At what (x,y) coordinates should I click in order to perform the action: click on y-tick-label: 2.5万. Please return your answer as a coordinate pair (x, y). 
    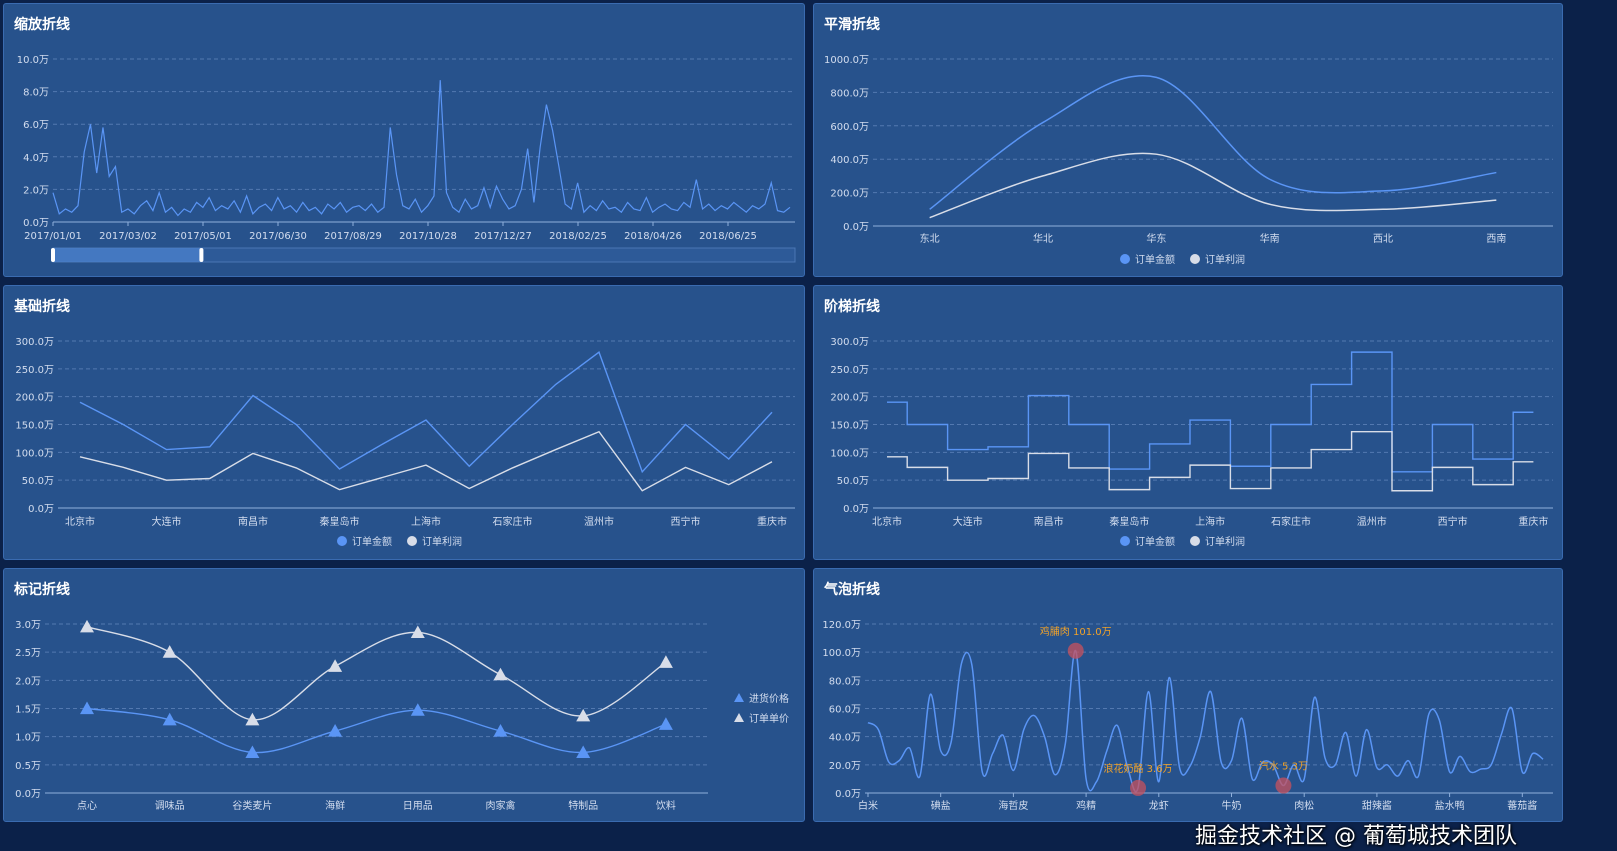
    Looking at the image, I should click on (28, 653).